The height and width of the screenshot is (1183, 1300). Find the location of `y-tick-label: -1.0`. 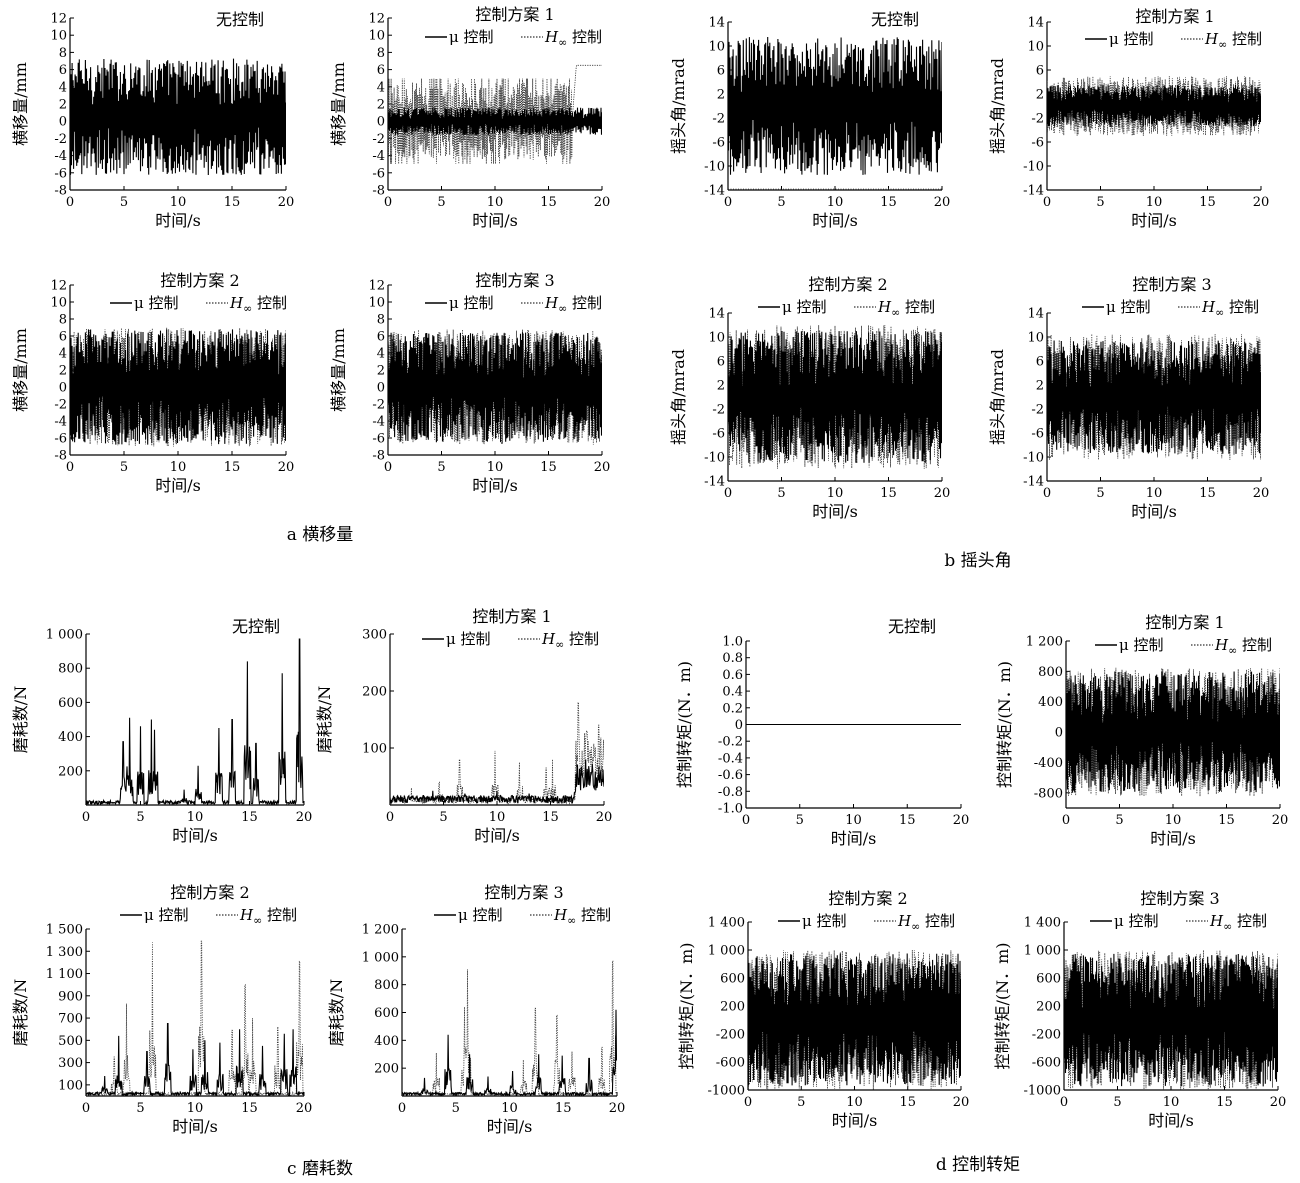

y-tick-label: -1.0 is located at coordinates (730, 809).